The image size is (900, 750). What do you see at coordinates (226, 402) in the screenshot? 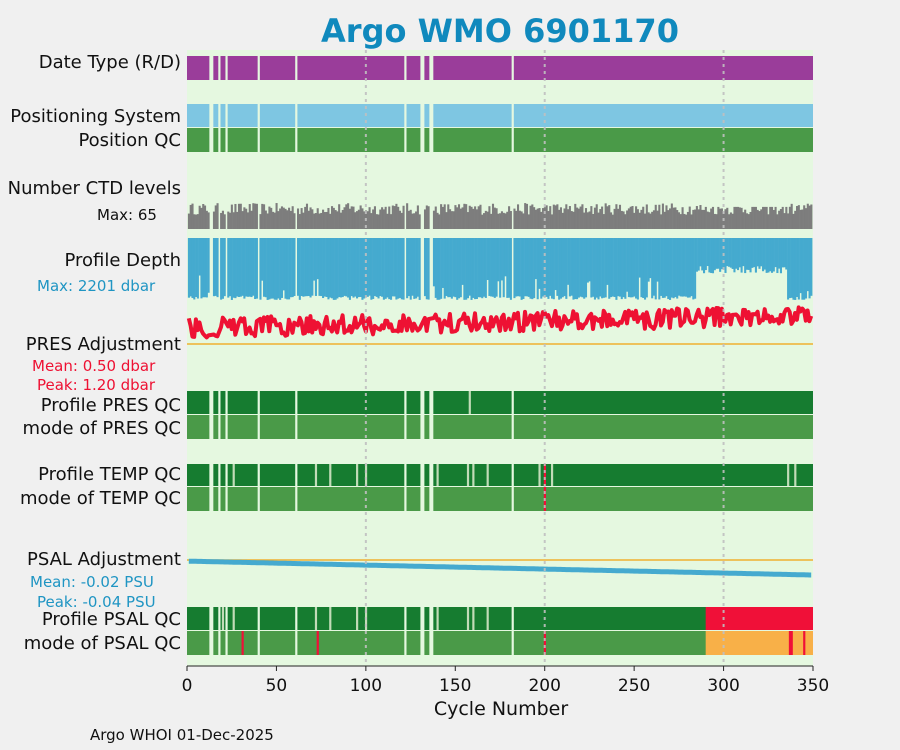
I see `profile-pres-qc-gap` at bounding box center [226, 402].